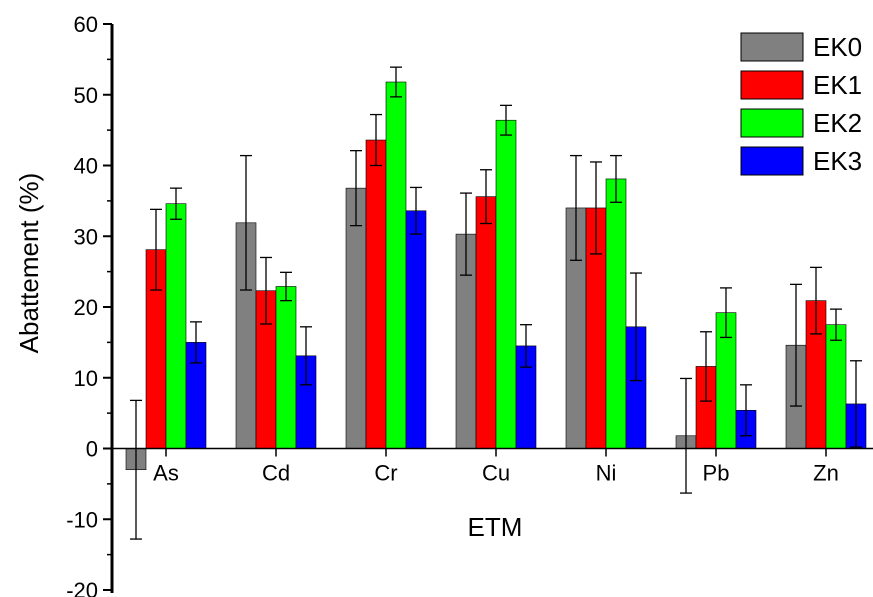 The width and height of the screenshot is (873, 597). I want to click on legend-label-ek3: EK3, so click(837, 161).